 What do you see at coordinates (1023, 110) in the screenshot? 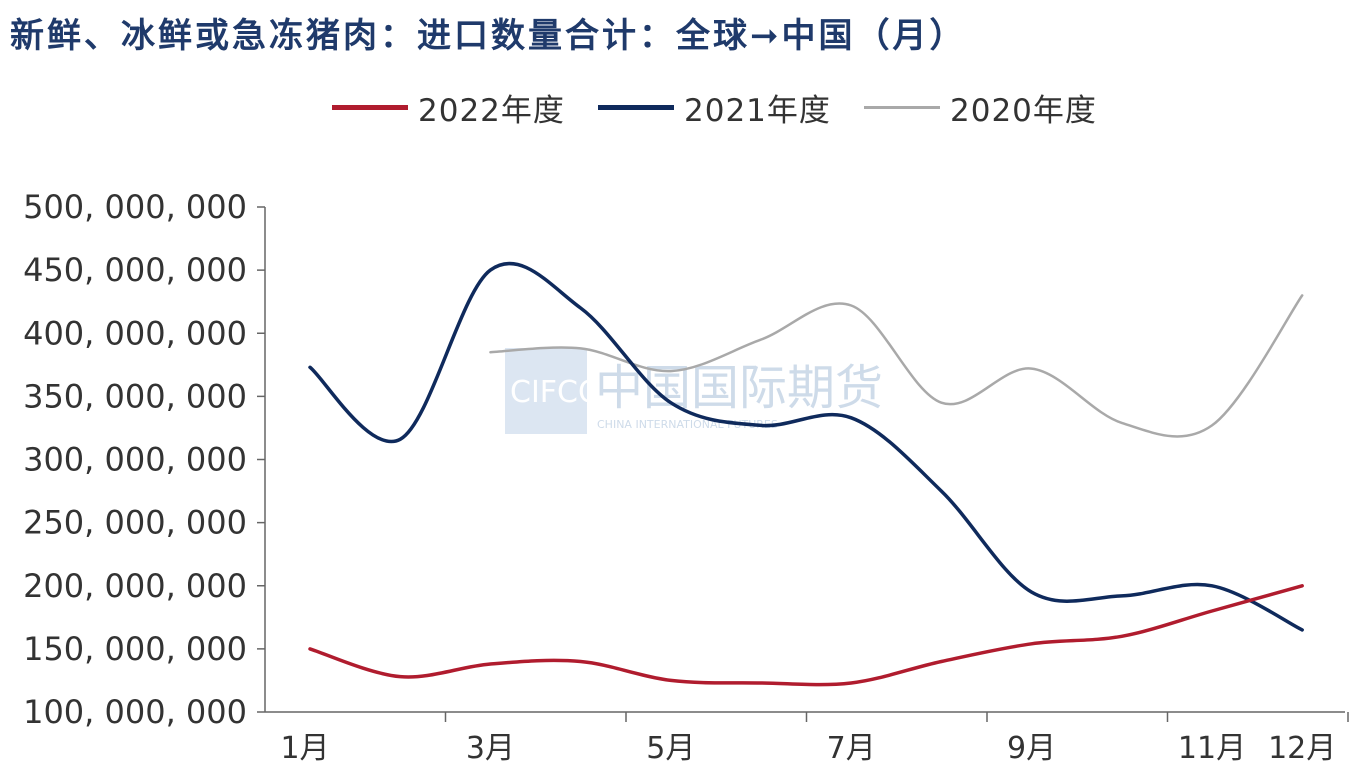
I see `legend-label-2020: 2020年度` at bounding box center [1023, 110].